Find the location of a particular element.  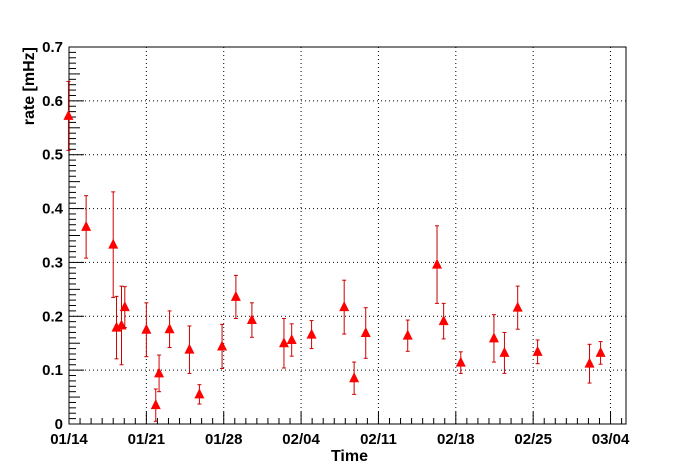

x-tick-label: 01/28 is located at coordinates (224, 439).